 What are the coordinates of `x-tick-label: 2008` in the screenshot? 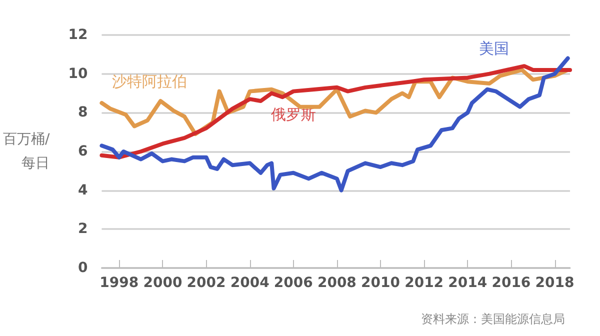 It's located at (336, 283).